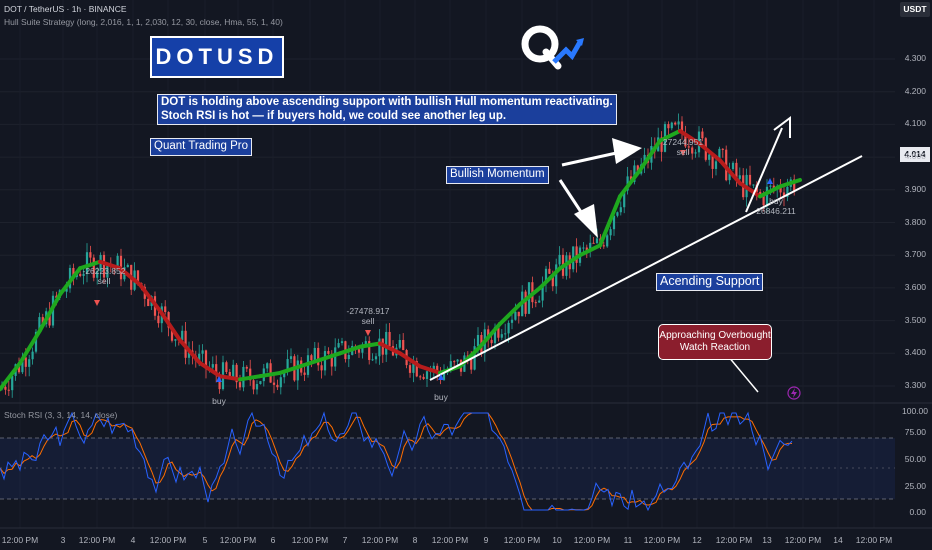 The width and height of the screenshot is (932, 550). I want to click on trade-label-sell-3: 27244.951 sell, so click(683, 147).